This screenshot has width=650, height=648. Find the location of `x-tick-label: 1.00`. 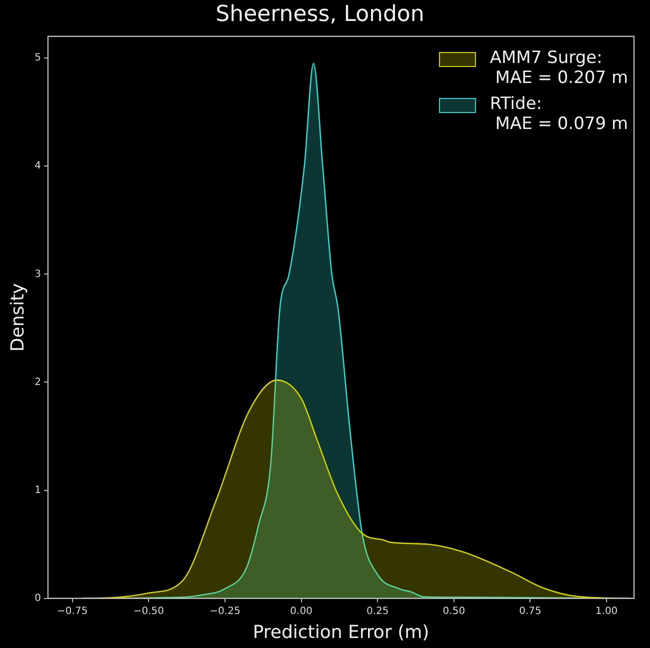

x-tick-label: 1.00 is located at coordinates (606, 611).